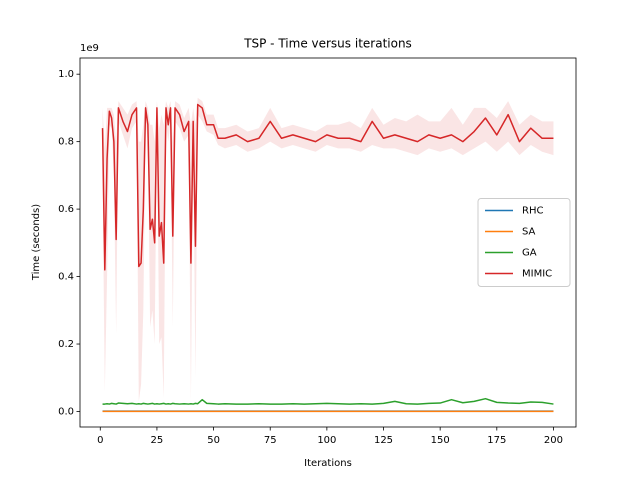 This screenshot has width=640, height=480. I want to click on x-tick-label: 150, so click(440, 440).